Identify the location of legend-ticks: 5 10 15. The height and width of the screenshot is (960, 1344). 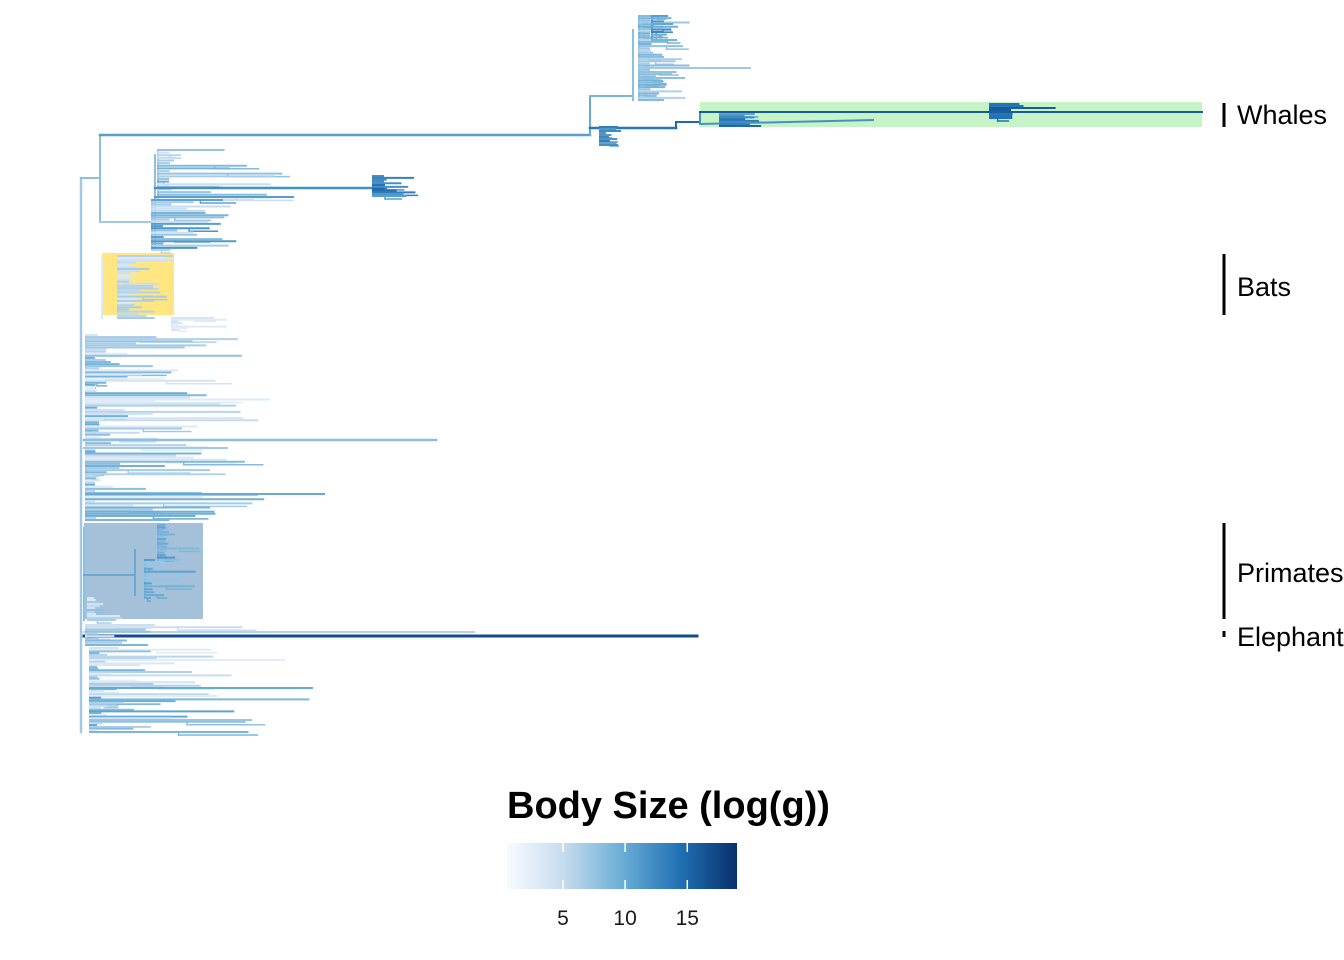
(628, 886).